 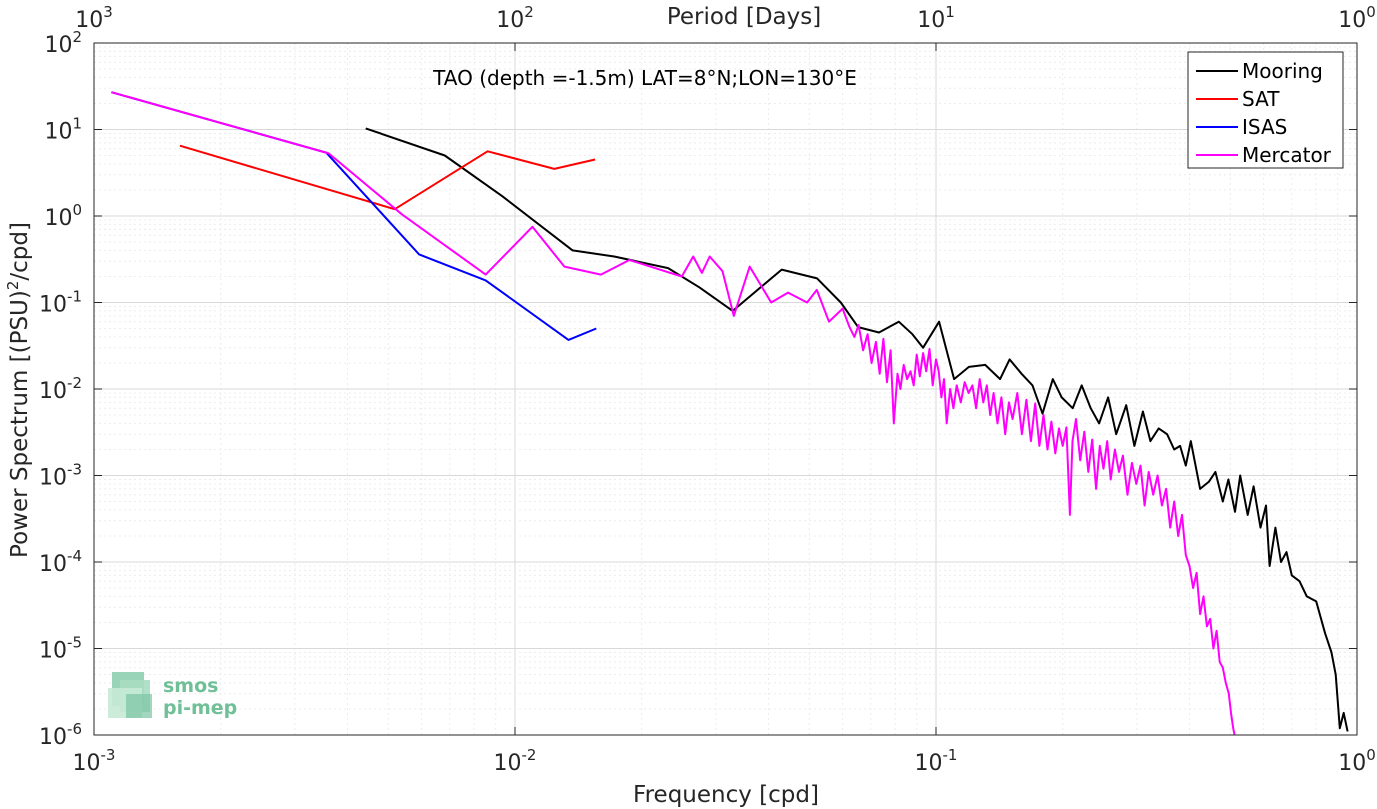 What do you see at coordinates (18, 390) in the screenshot?
I see `y-axis-title: Power Spectrum [(PSU)2/cpd]` at bounding box center [18, 390].